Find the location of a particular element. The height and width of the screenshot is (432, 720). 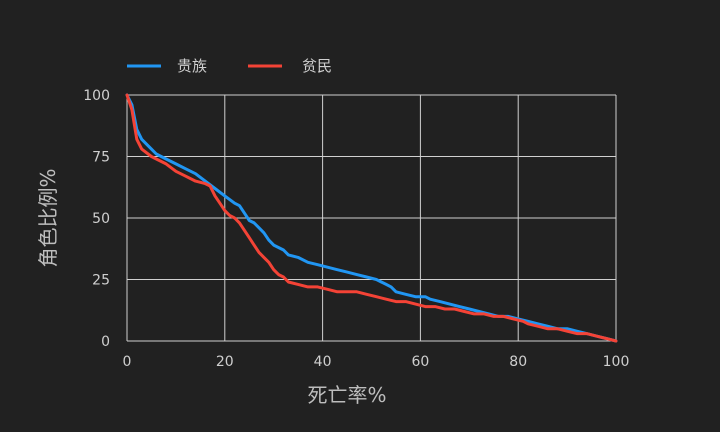

x-tick-label: 100 is located at coordinates (616, 362).